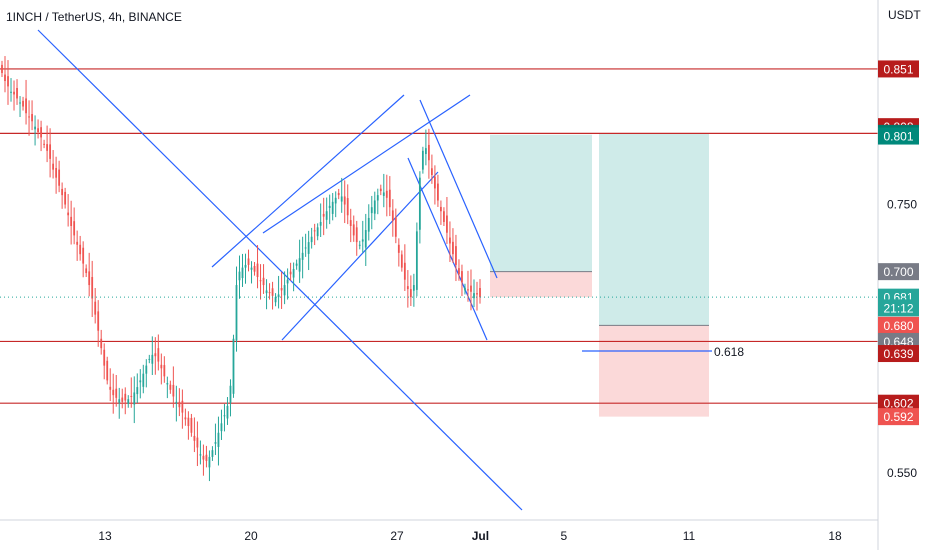 The image size is (932, 550). What do you see at coordinates (898, 137) in the screenshot?
I see `price-badge-label-3: 0.801` at bounding box center [898, 137].